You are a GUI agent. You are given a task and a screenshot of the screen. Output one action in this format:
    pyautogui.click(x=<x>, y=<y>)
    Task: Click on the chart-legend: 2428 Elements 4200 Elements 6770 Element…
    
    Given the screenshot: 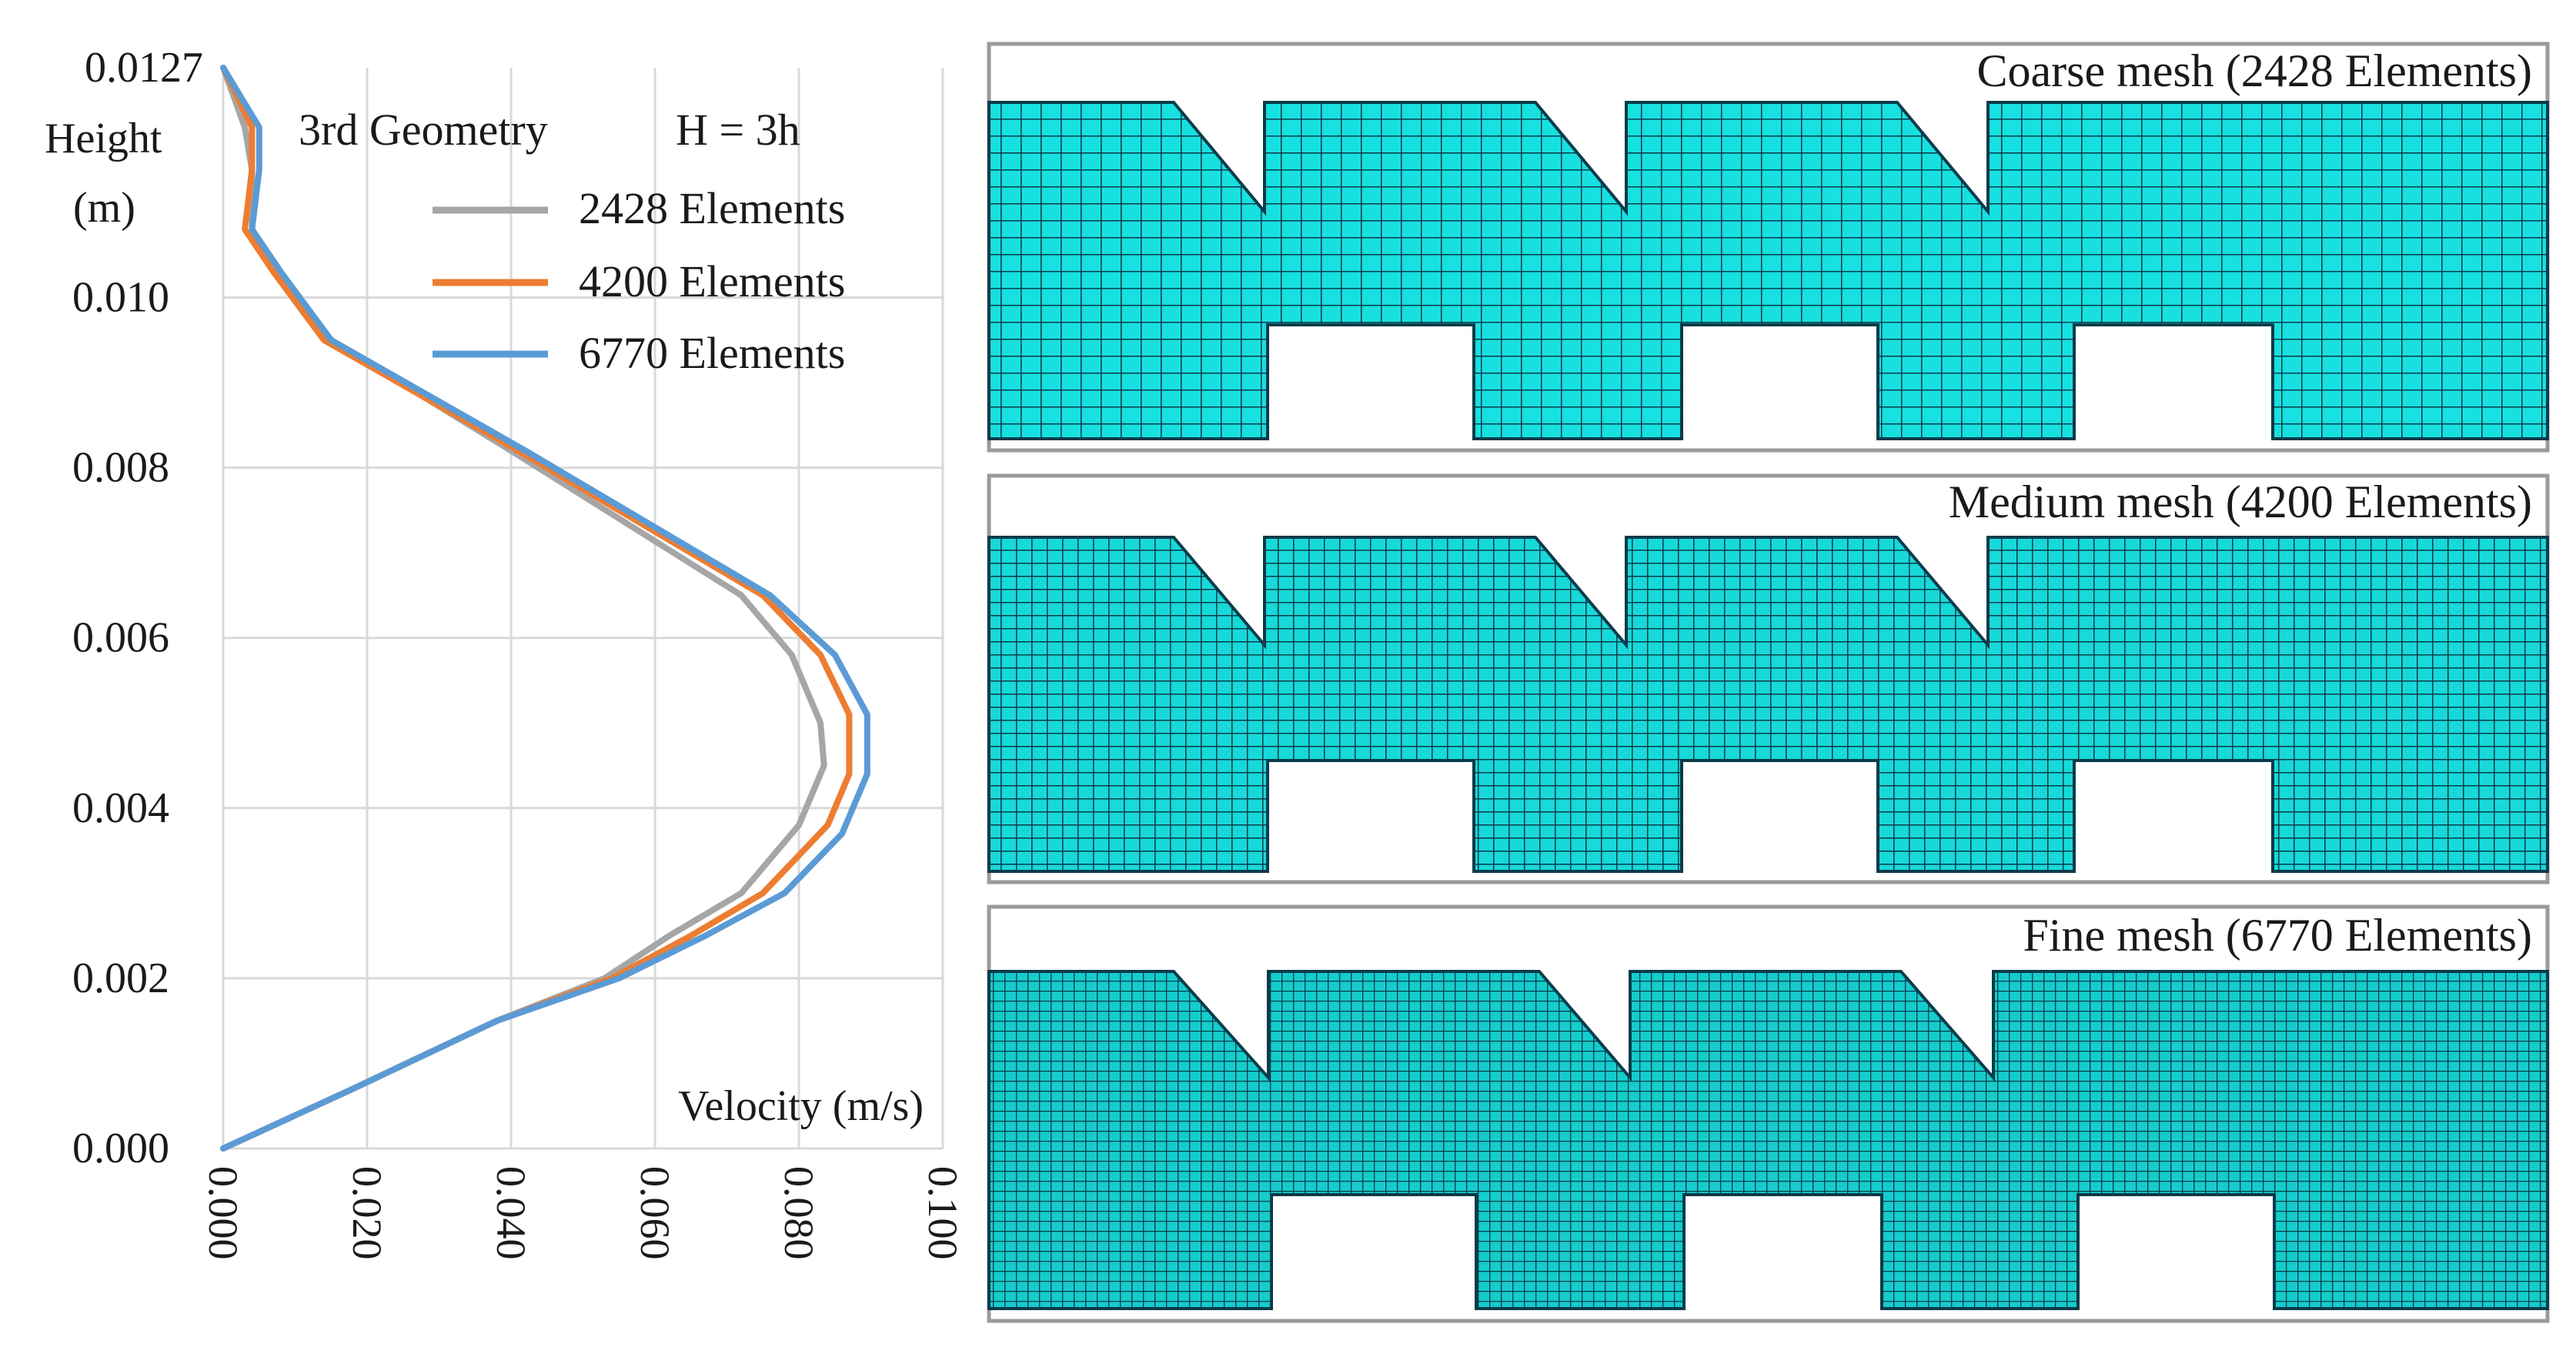 What is the action you would take?
    pyautogui.click(x=639, y=280)
    